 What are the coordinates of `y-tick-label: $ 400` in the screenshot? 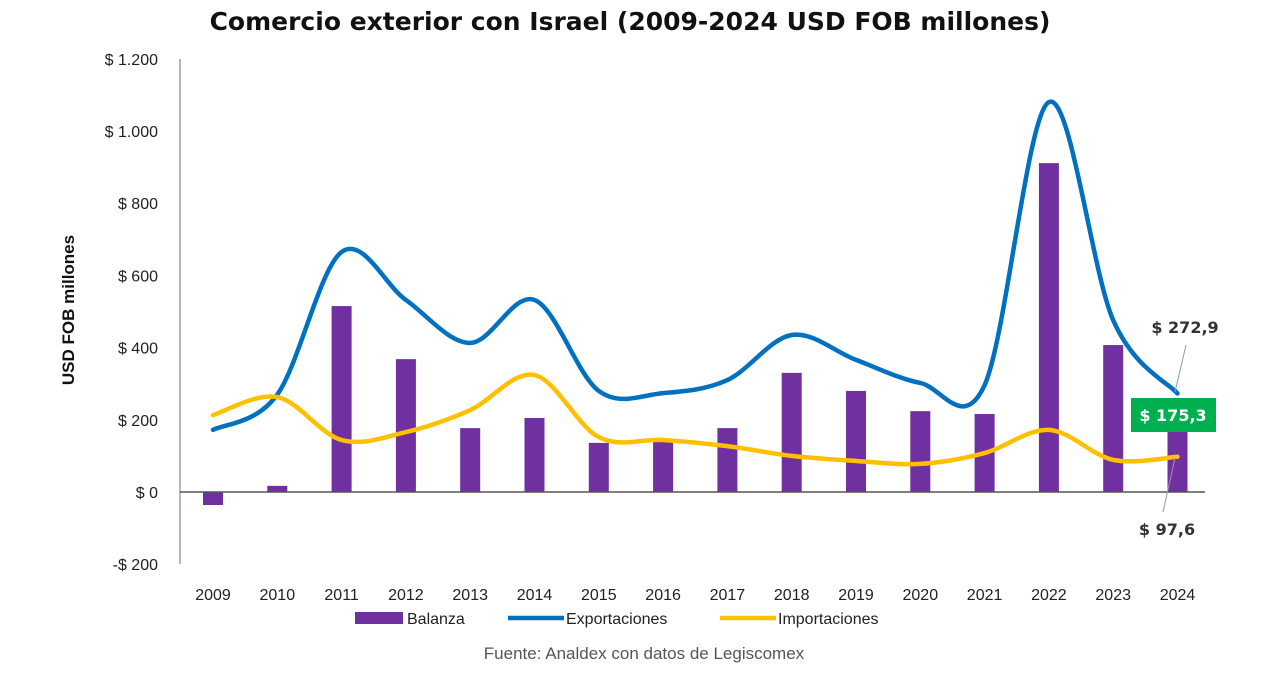 It's located at (138, 349).